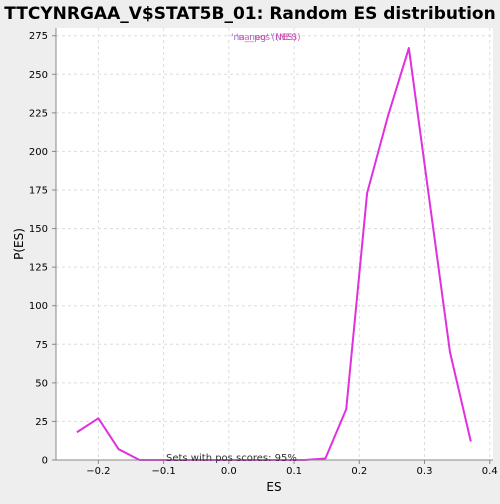 The width and height of the screenshot is (500, 504). What do you see at coordinates (98, 471) in the screenshot?
I see `x-tick-label: −0.2` at bounding box center [98, 471].